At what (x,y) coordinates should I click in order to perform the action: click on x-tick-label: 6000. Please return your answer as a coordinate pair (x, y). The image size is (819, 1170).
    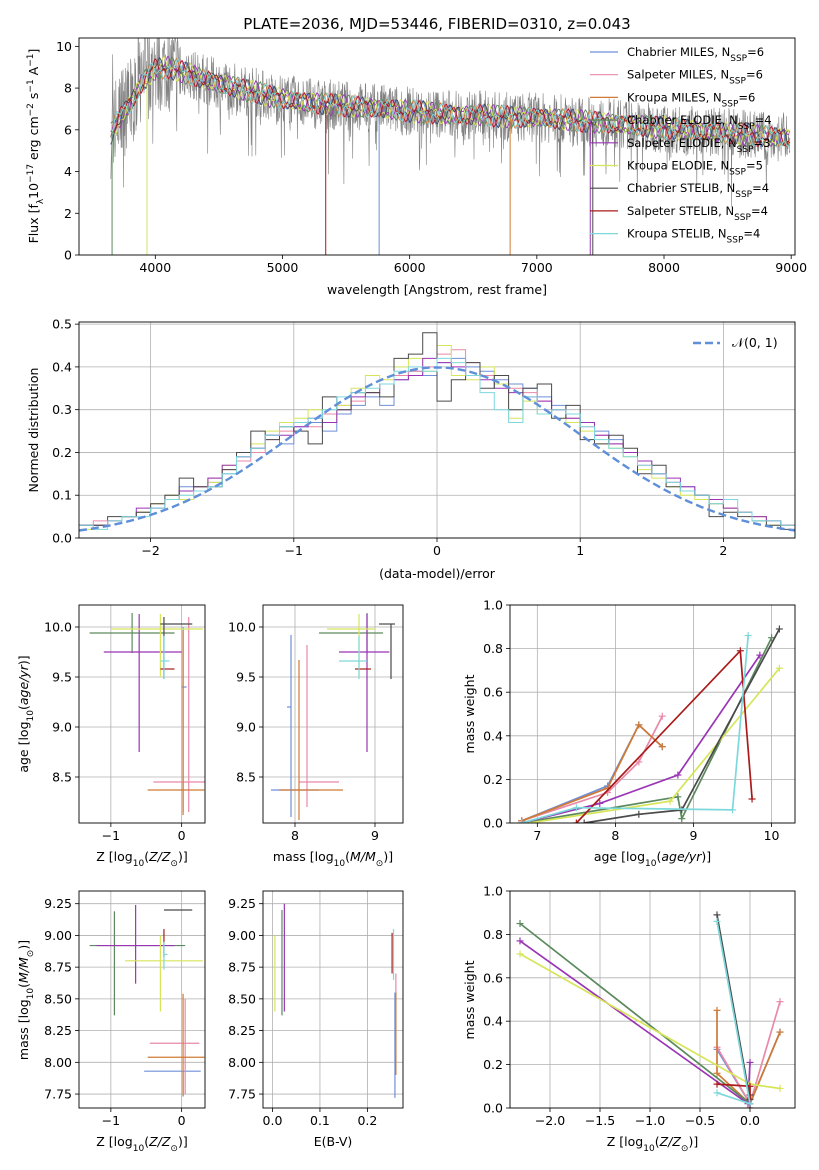
    Looking at the image, I should click on (410, 267).